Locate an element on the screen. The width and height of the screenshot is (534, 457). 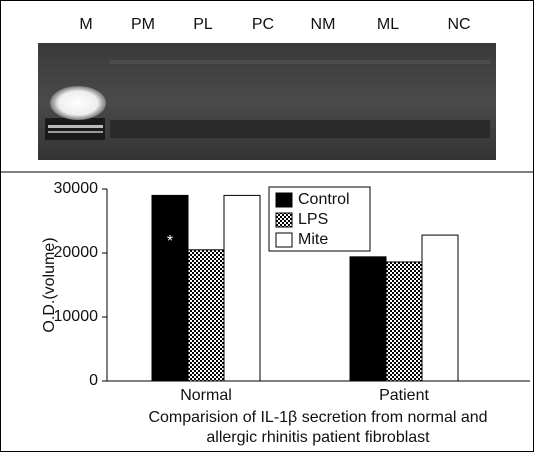
lane-label: NM is located at coordinates (323, 24).